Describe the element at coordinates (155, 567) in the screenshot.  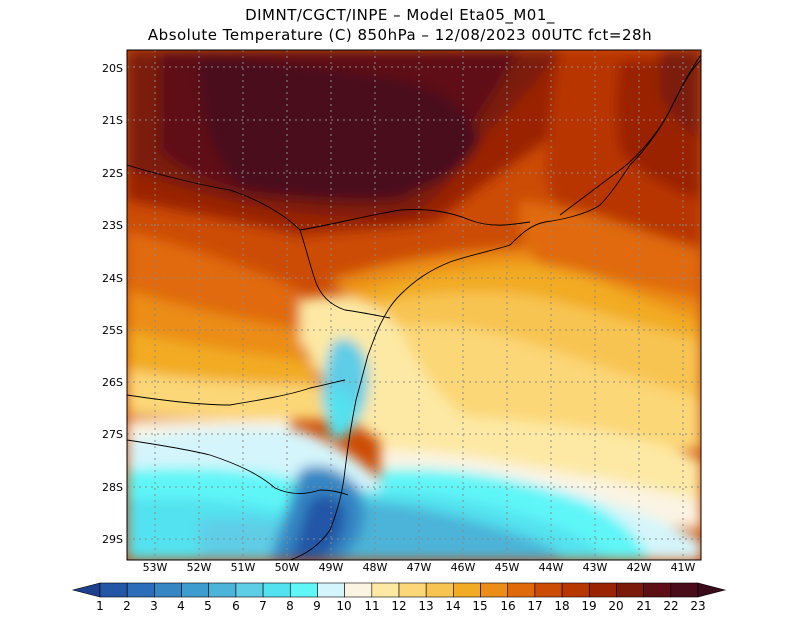
I see `lon-label: 53W` at that location.